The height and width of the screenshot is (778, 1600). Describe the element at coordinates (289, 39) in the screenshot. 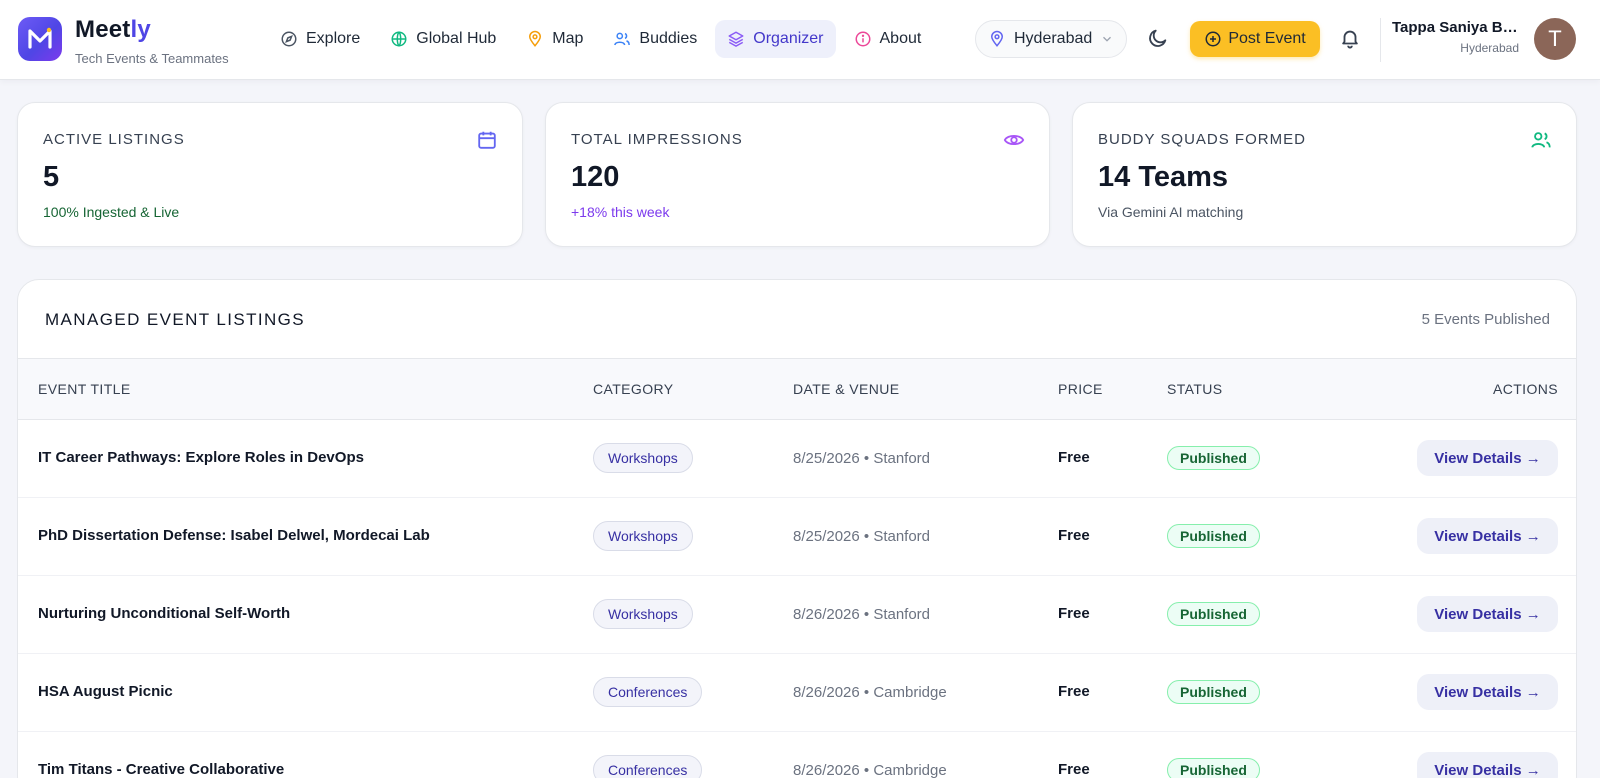

I see `compass-icon` at that location.